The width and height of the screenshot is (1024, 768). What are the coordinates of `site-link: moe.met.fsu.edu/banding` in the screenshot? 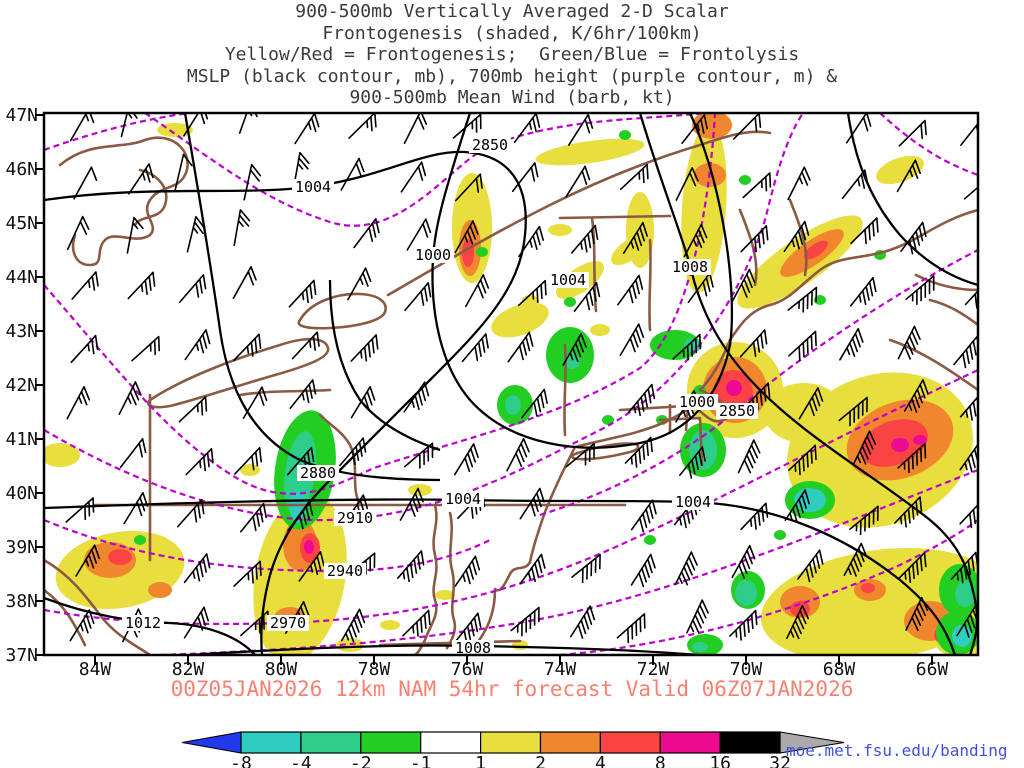 It's located at (897, 750).